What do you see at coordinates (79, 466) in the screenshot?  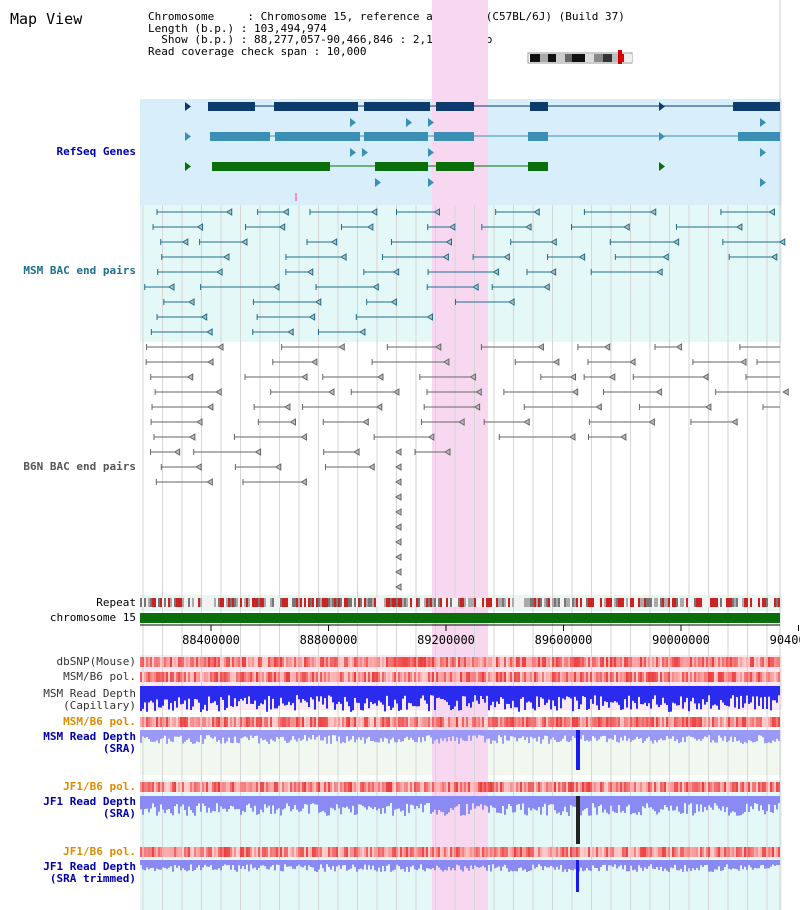 I see `b6n-bac-track-label: B6N BAC end pairs` at bounding box center [79, 466].